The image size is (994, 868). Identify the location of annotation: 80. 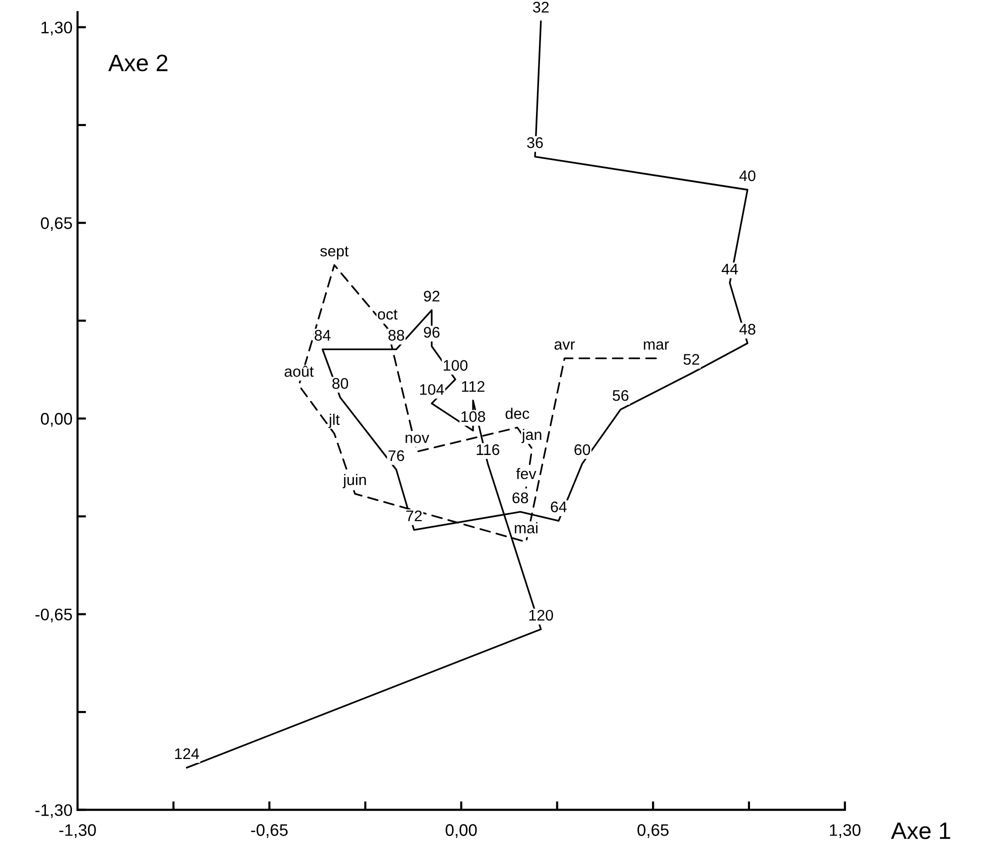
(340, 383).